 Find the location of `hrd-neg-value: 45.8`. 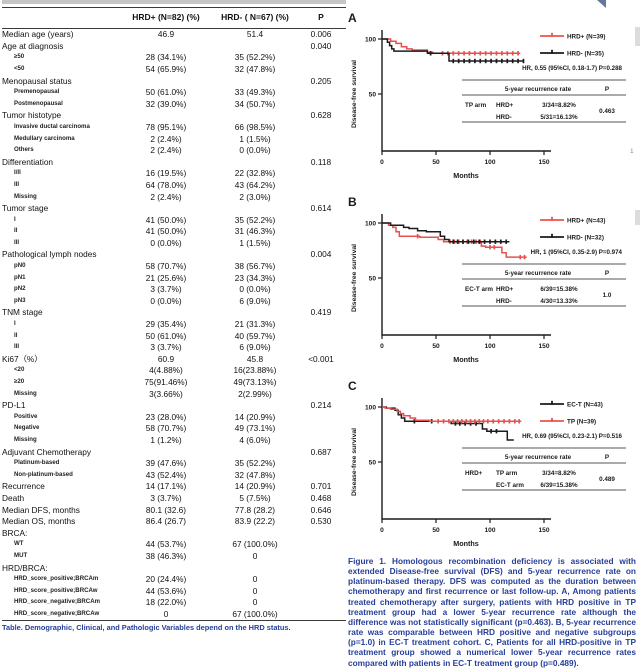

hrd-neg-value: 45.8 is located at coordinates (255, 358).